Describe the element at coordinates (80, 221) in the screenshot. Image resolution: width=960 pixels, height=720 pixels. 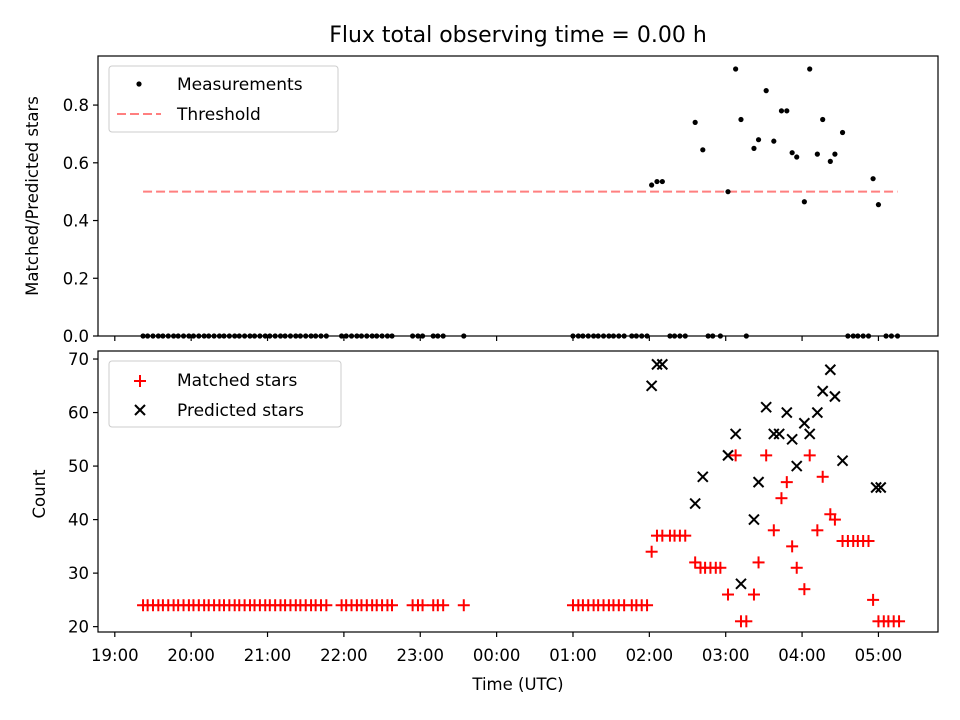
I see `ratio-y-ticks: 0.0 0.2 0.4 0.6 0.8` at that location.